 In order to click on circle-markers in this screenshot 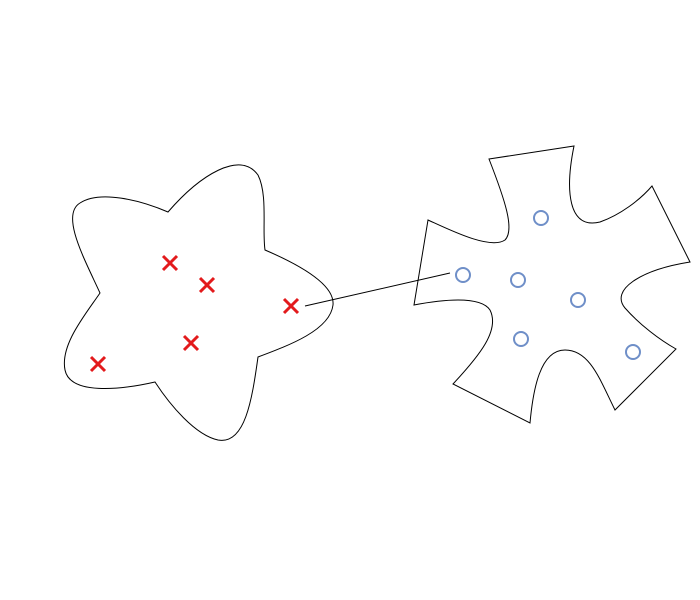, I will do `click(548, 285)`.